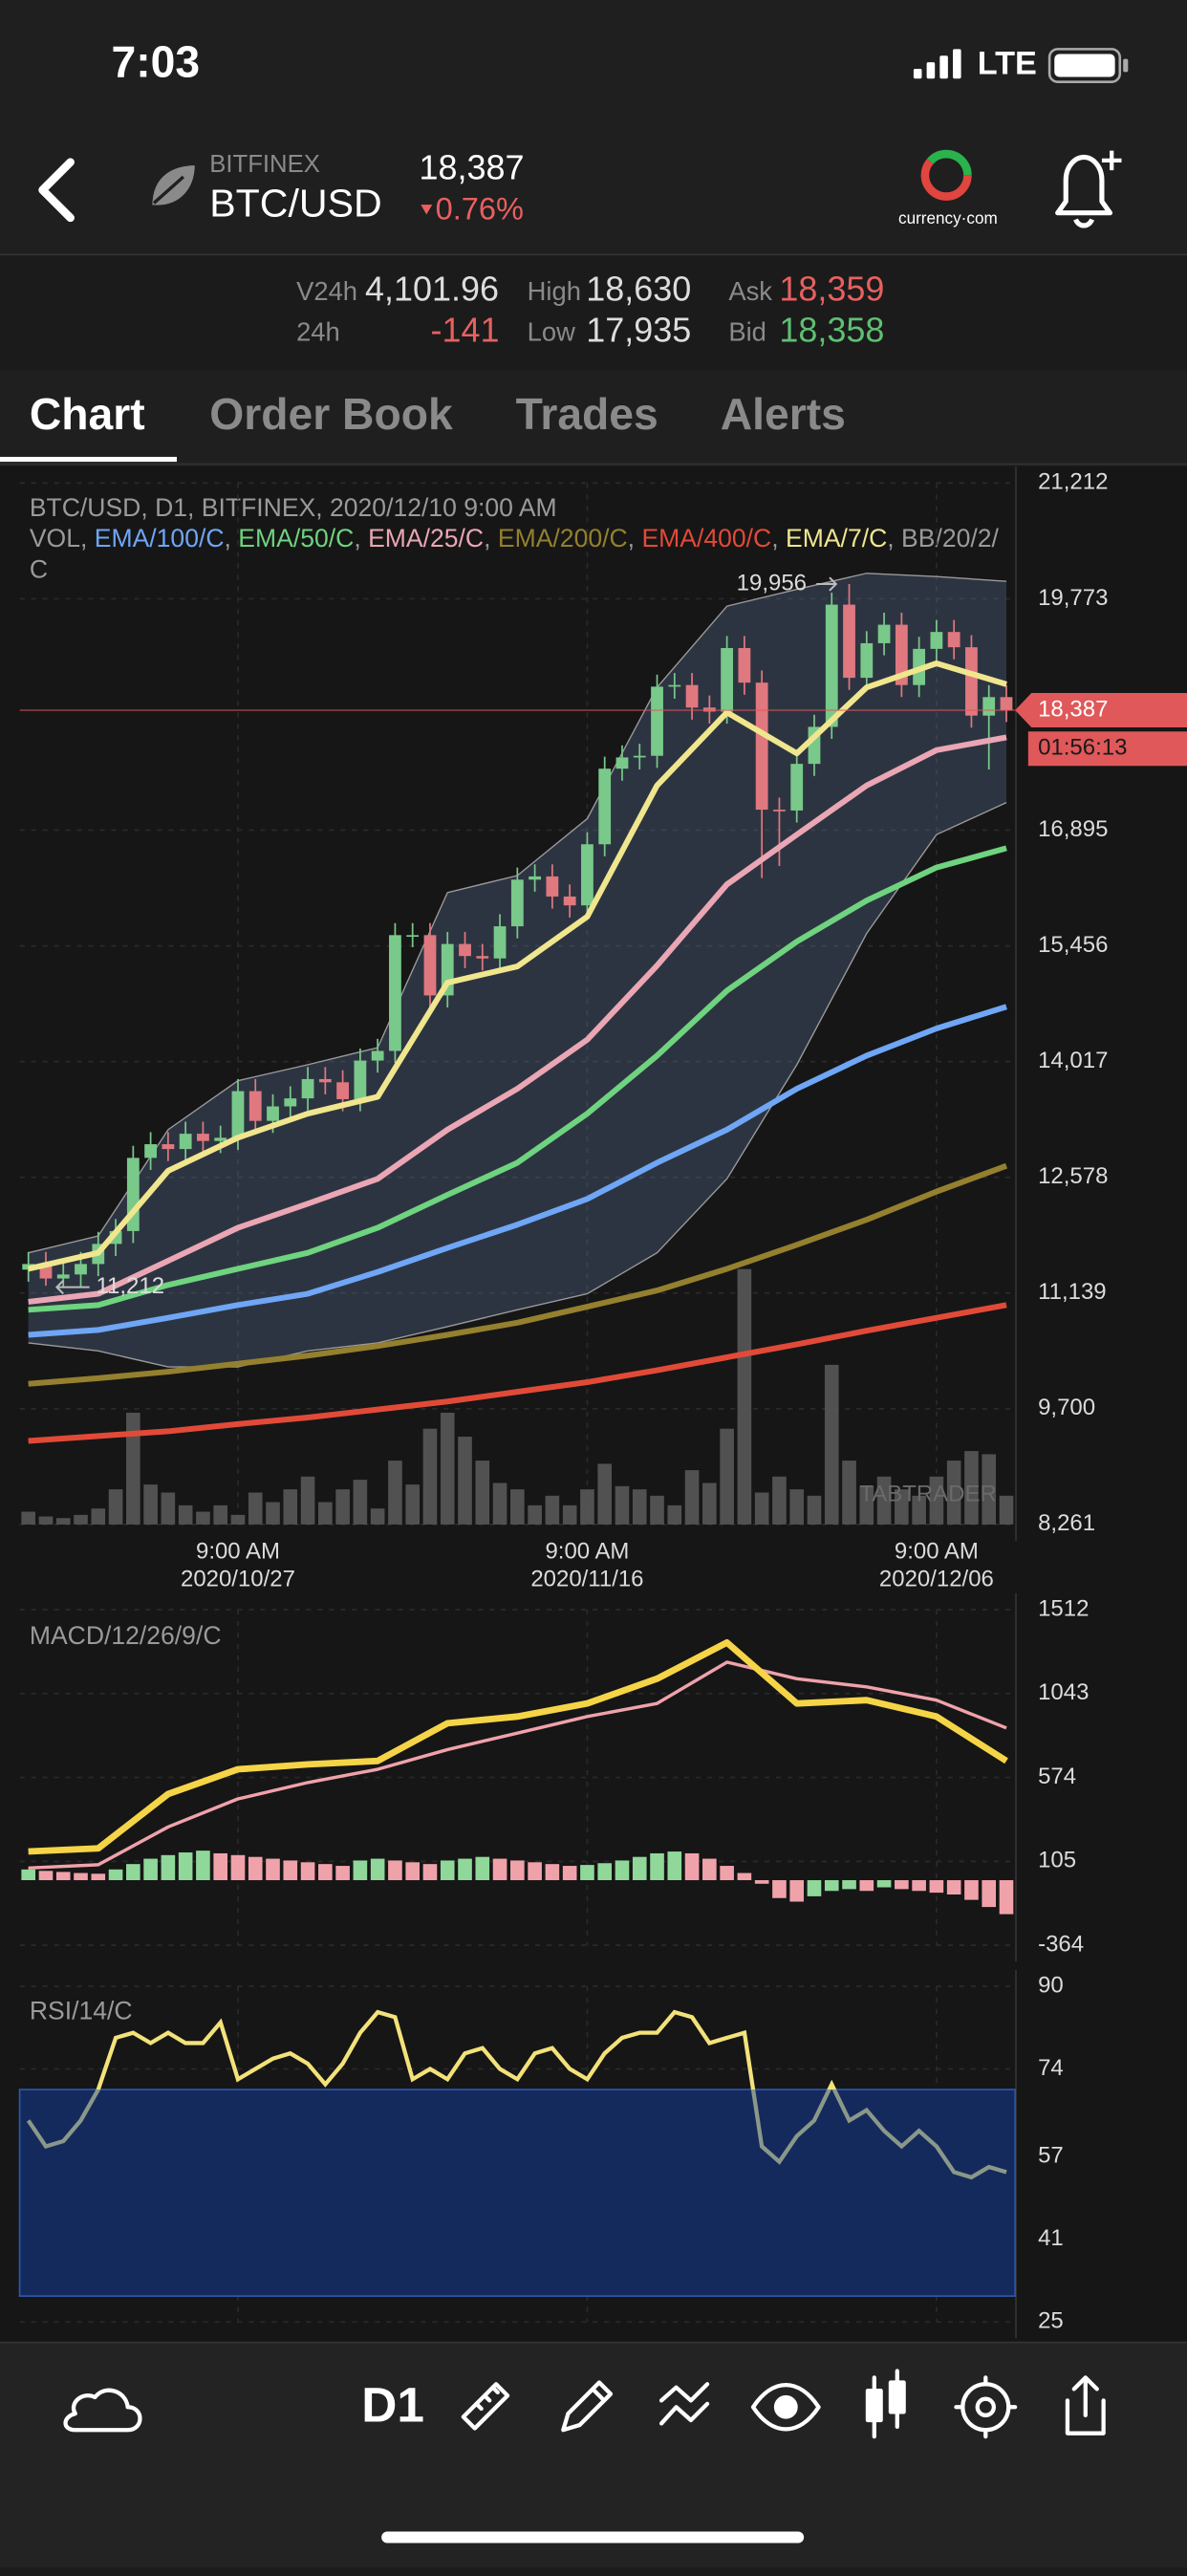 Image resolution: width=1187 pixels, height=2576 pixels. Describe the element at coordinates (1073, 945) in the screenshot. I see `y-tick-label: 15,456` at that location.